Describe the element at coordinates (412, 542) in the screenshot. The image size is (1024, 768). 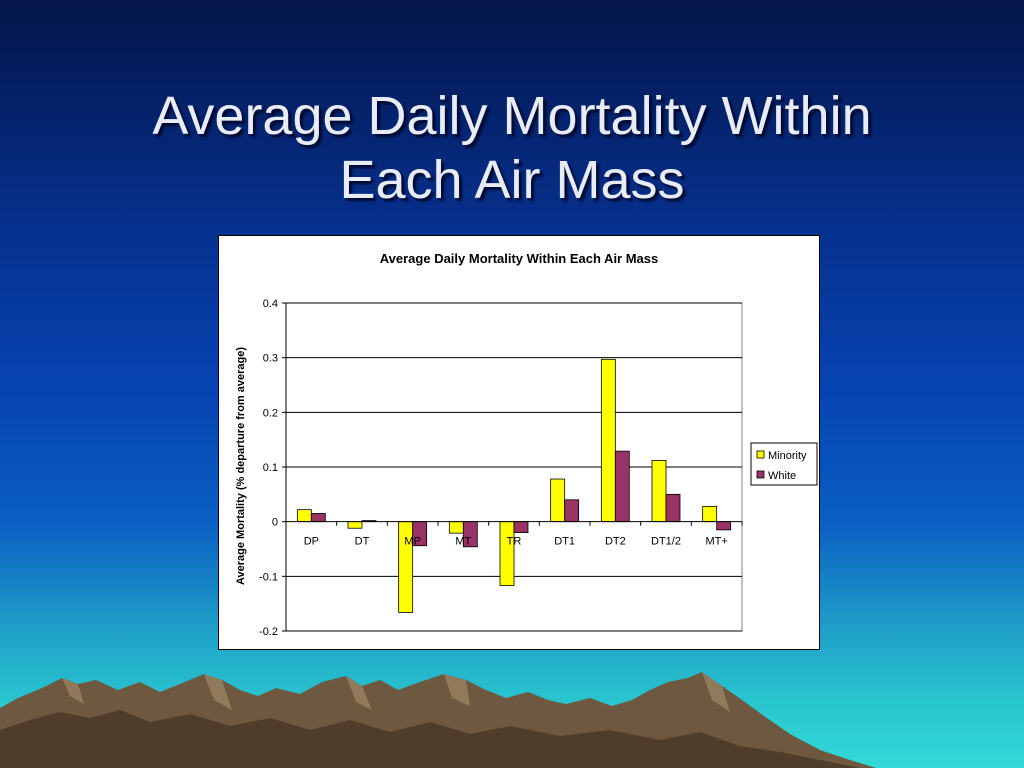
I see `x-tick-label: MP` at that location.